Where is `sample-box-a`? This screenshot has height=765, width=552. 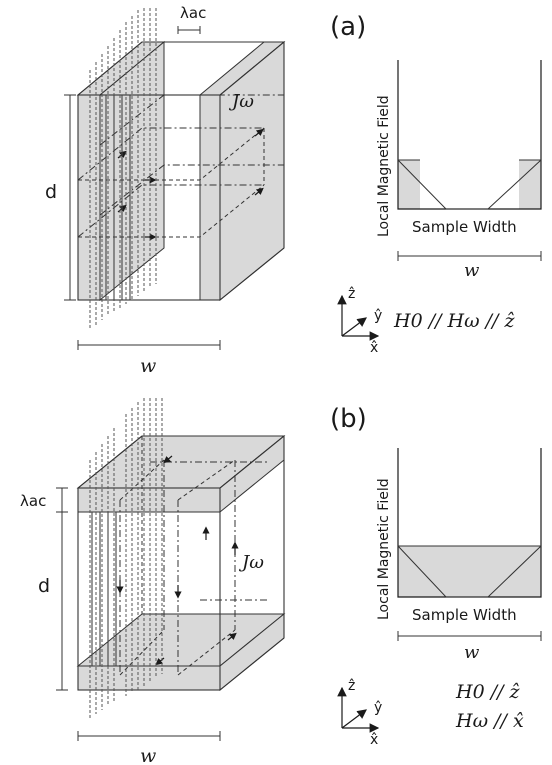 sample-box-a is located at coordinates (181, 171).